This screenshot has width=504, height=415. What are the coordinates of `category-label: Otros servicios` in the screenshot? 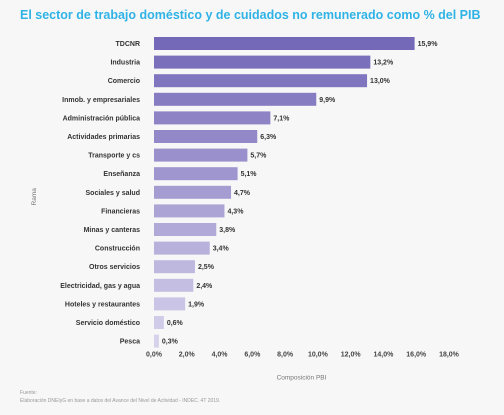 It's located at (114, 267).